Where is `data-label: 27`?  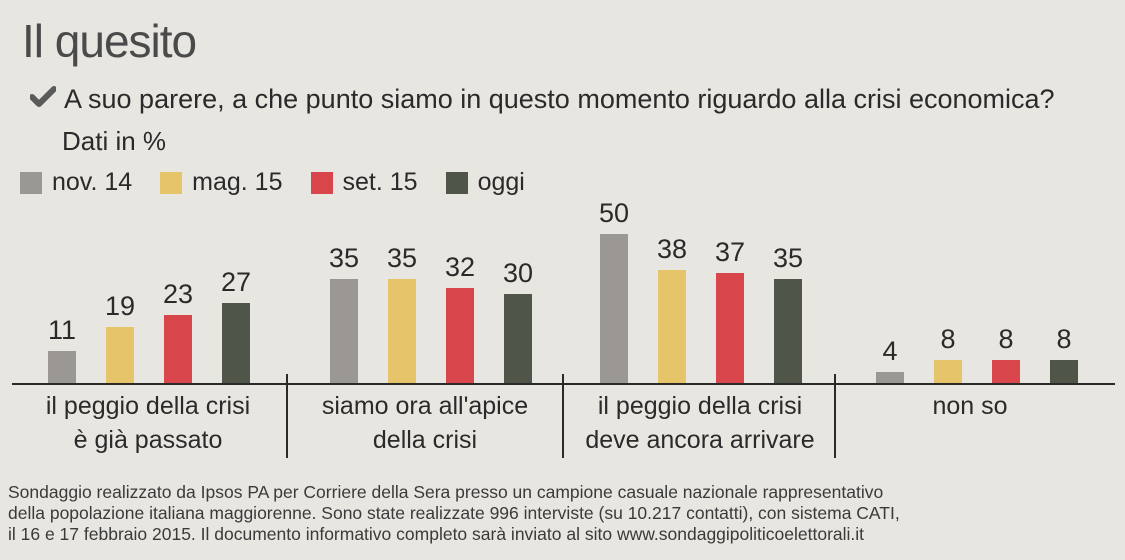
data-label: 27 is located at coordinates (236, 282).